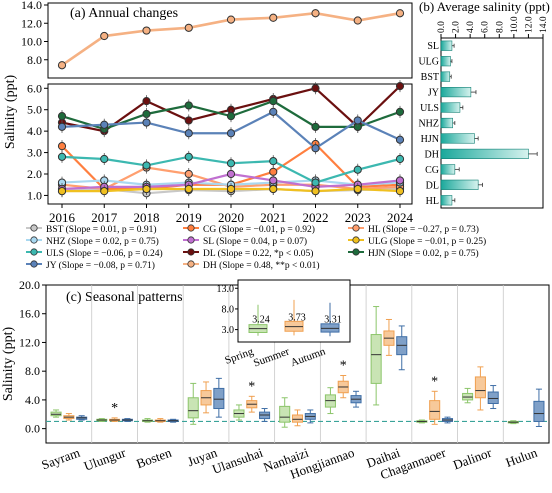  What do you see at coordinates (60, 459) in the screenshot?
I see `category-label: Sayram` at bounding box center [60, 459].